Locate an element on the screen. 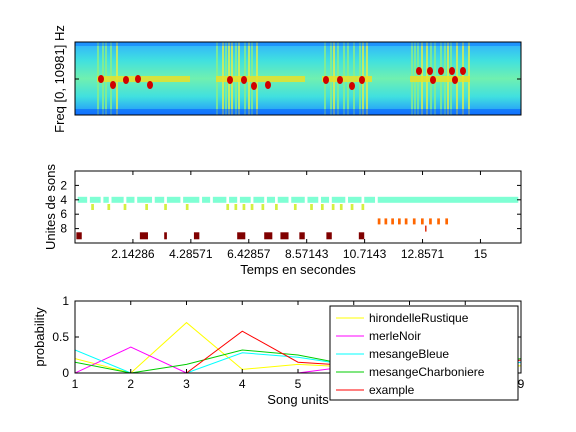  units-ytick-label: 4 is located at coordinates (63, 200).